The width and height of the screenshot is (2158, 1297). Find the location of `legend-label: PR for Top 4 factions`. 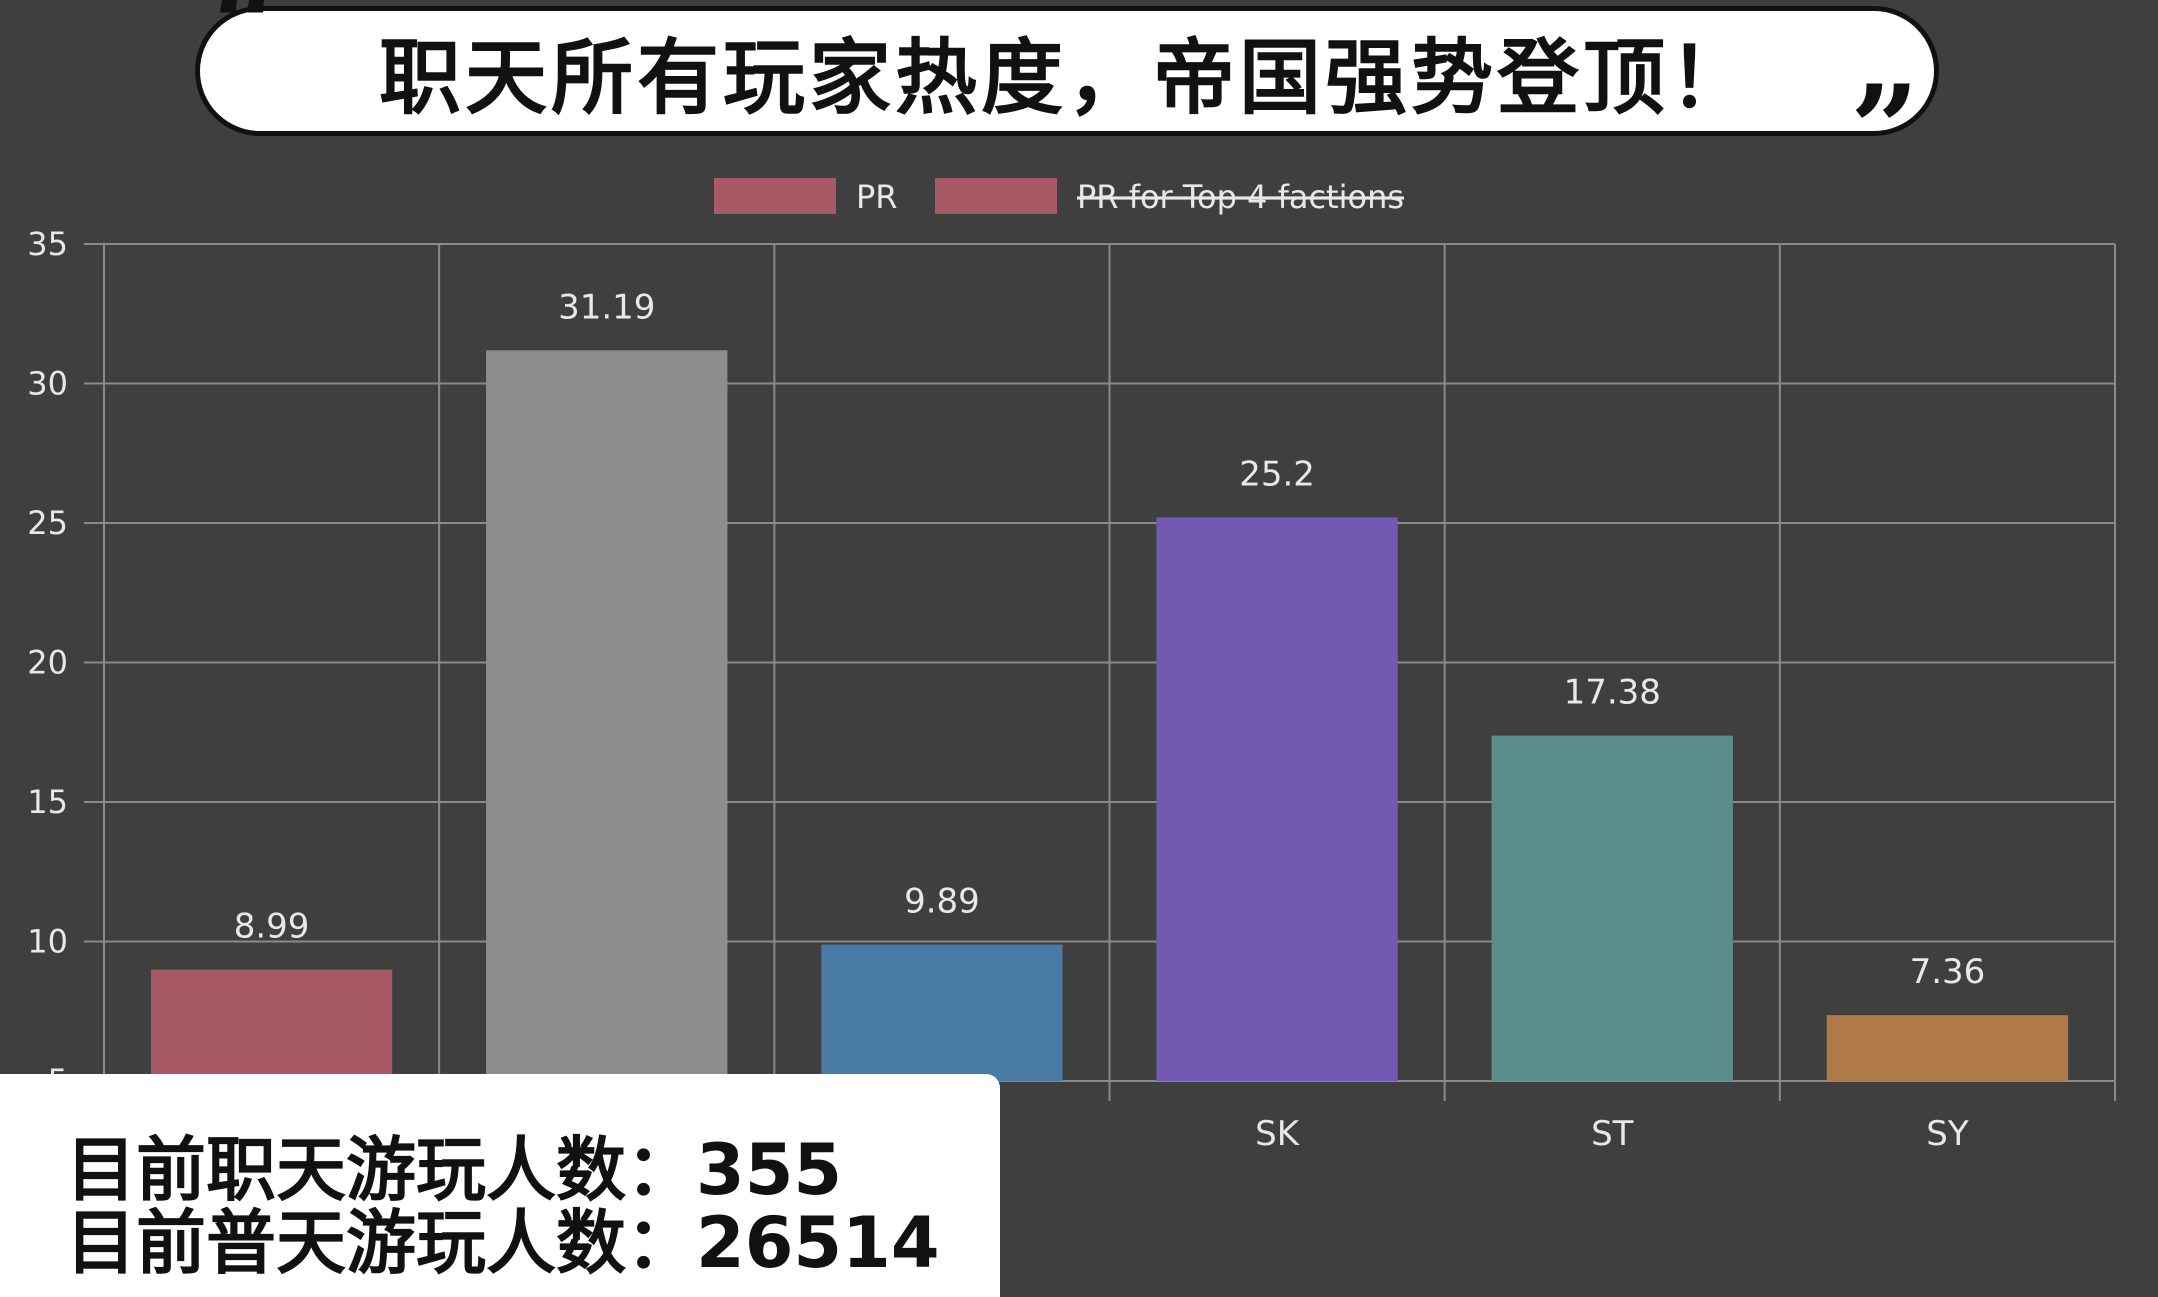

legend-label: PR for Top 4 factions is located at coordinates (1240, 197).